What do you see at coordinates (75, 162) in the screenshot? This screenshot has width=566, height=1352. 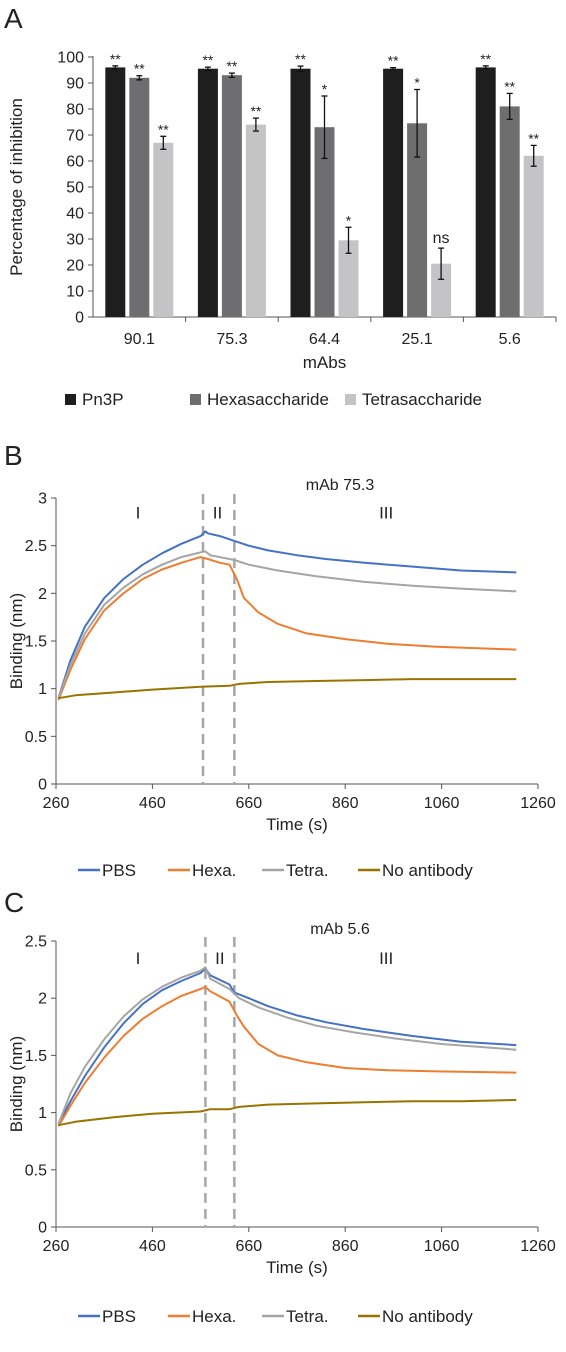 I see `y-tick-label: 60` at bounding box center [75, 162].